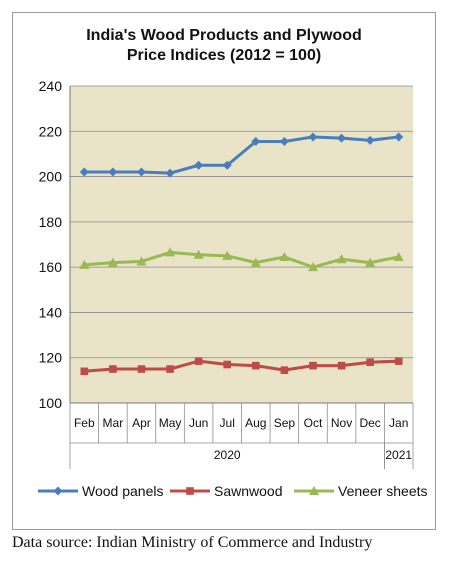 This screenshot has height=562, width=460. Describe the element at coordinates (170, 173) in the screenshot. I see `data-point-wood-panels-may` at that location.